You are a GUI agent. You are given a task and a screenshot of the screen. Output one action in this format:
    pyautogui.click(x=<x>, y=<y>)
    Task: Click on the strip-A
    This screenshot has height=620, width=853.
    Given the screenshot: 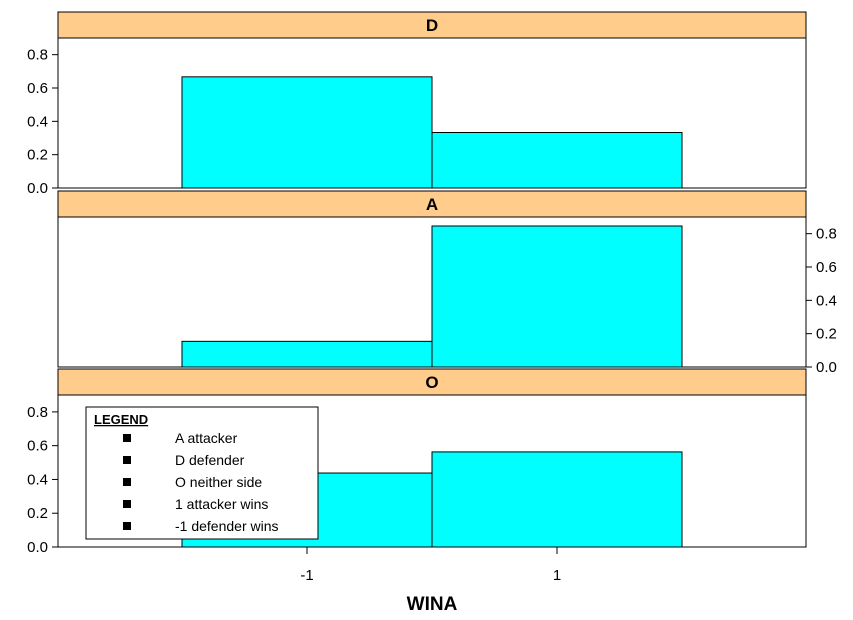 What is the action you would take?
    pyautogui.click(x=432, y=204)
    